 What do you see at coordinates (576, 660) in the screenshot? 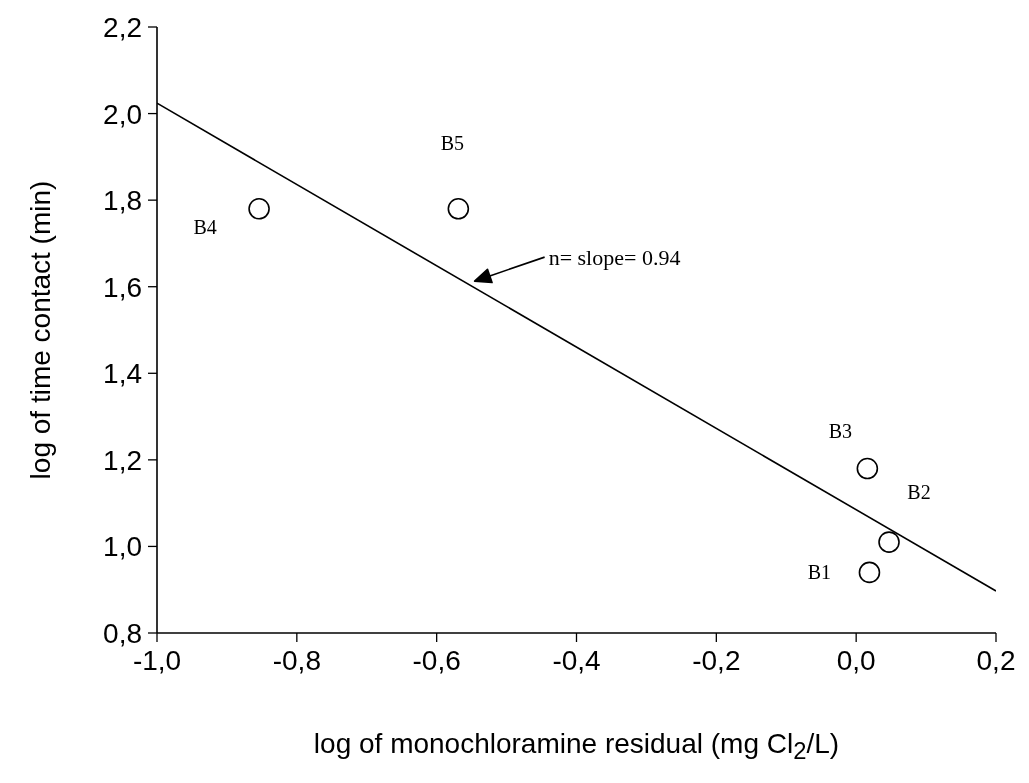
I see `x-tick-label: -0,4` at bounding box center [576, 660].